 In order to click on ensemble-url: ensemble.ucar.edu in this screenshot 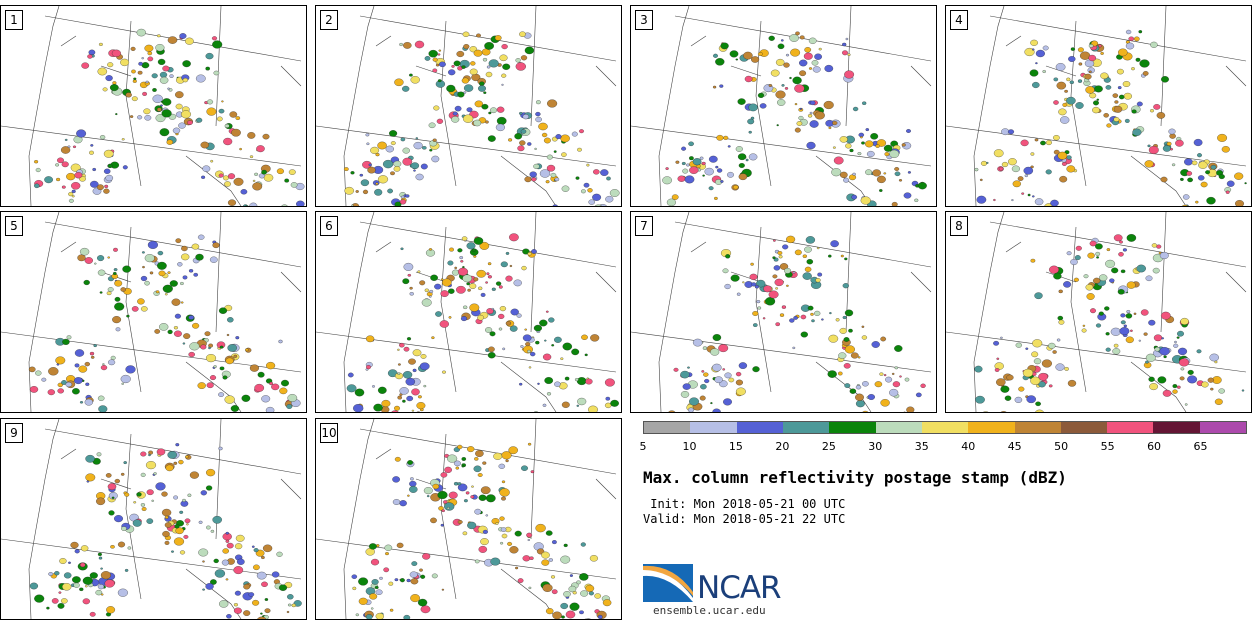, I will do `click(709, 610)`.